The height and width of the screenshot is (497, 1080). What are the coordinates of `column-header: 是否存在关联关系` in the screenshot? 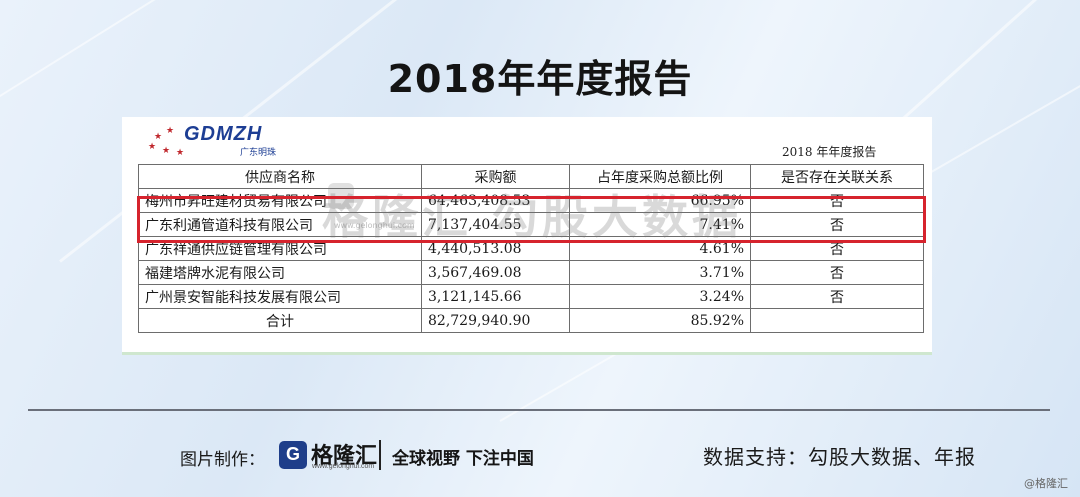 It's located at (837, 176).